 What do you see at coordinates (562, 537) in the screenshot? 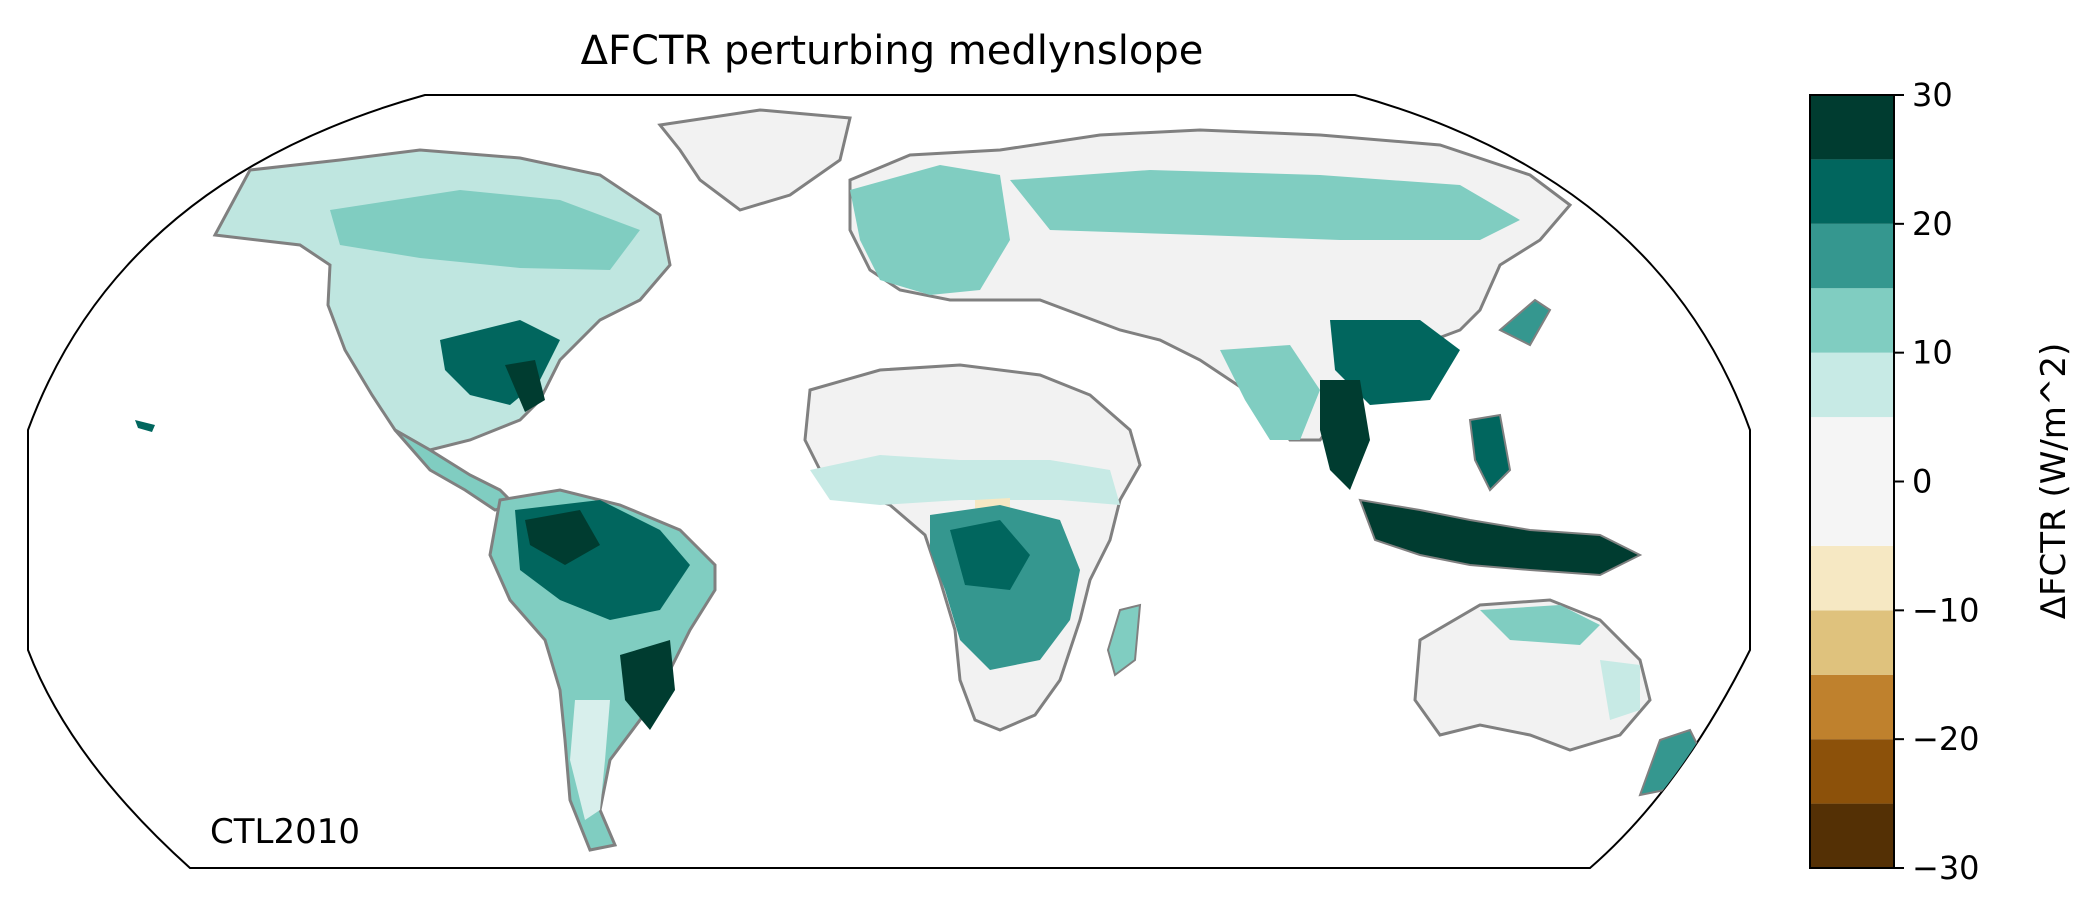
I see `land-amazon-core` at bounding box center [562, 537].